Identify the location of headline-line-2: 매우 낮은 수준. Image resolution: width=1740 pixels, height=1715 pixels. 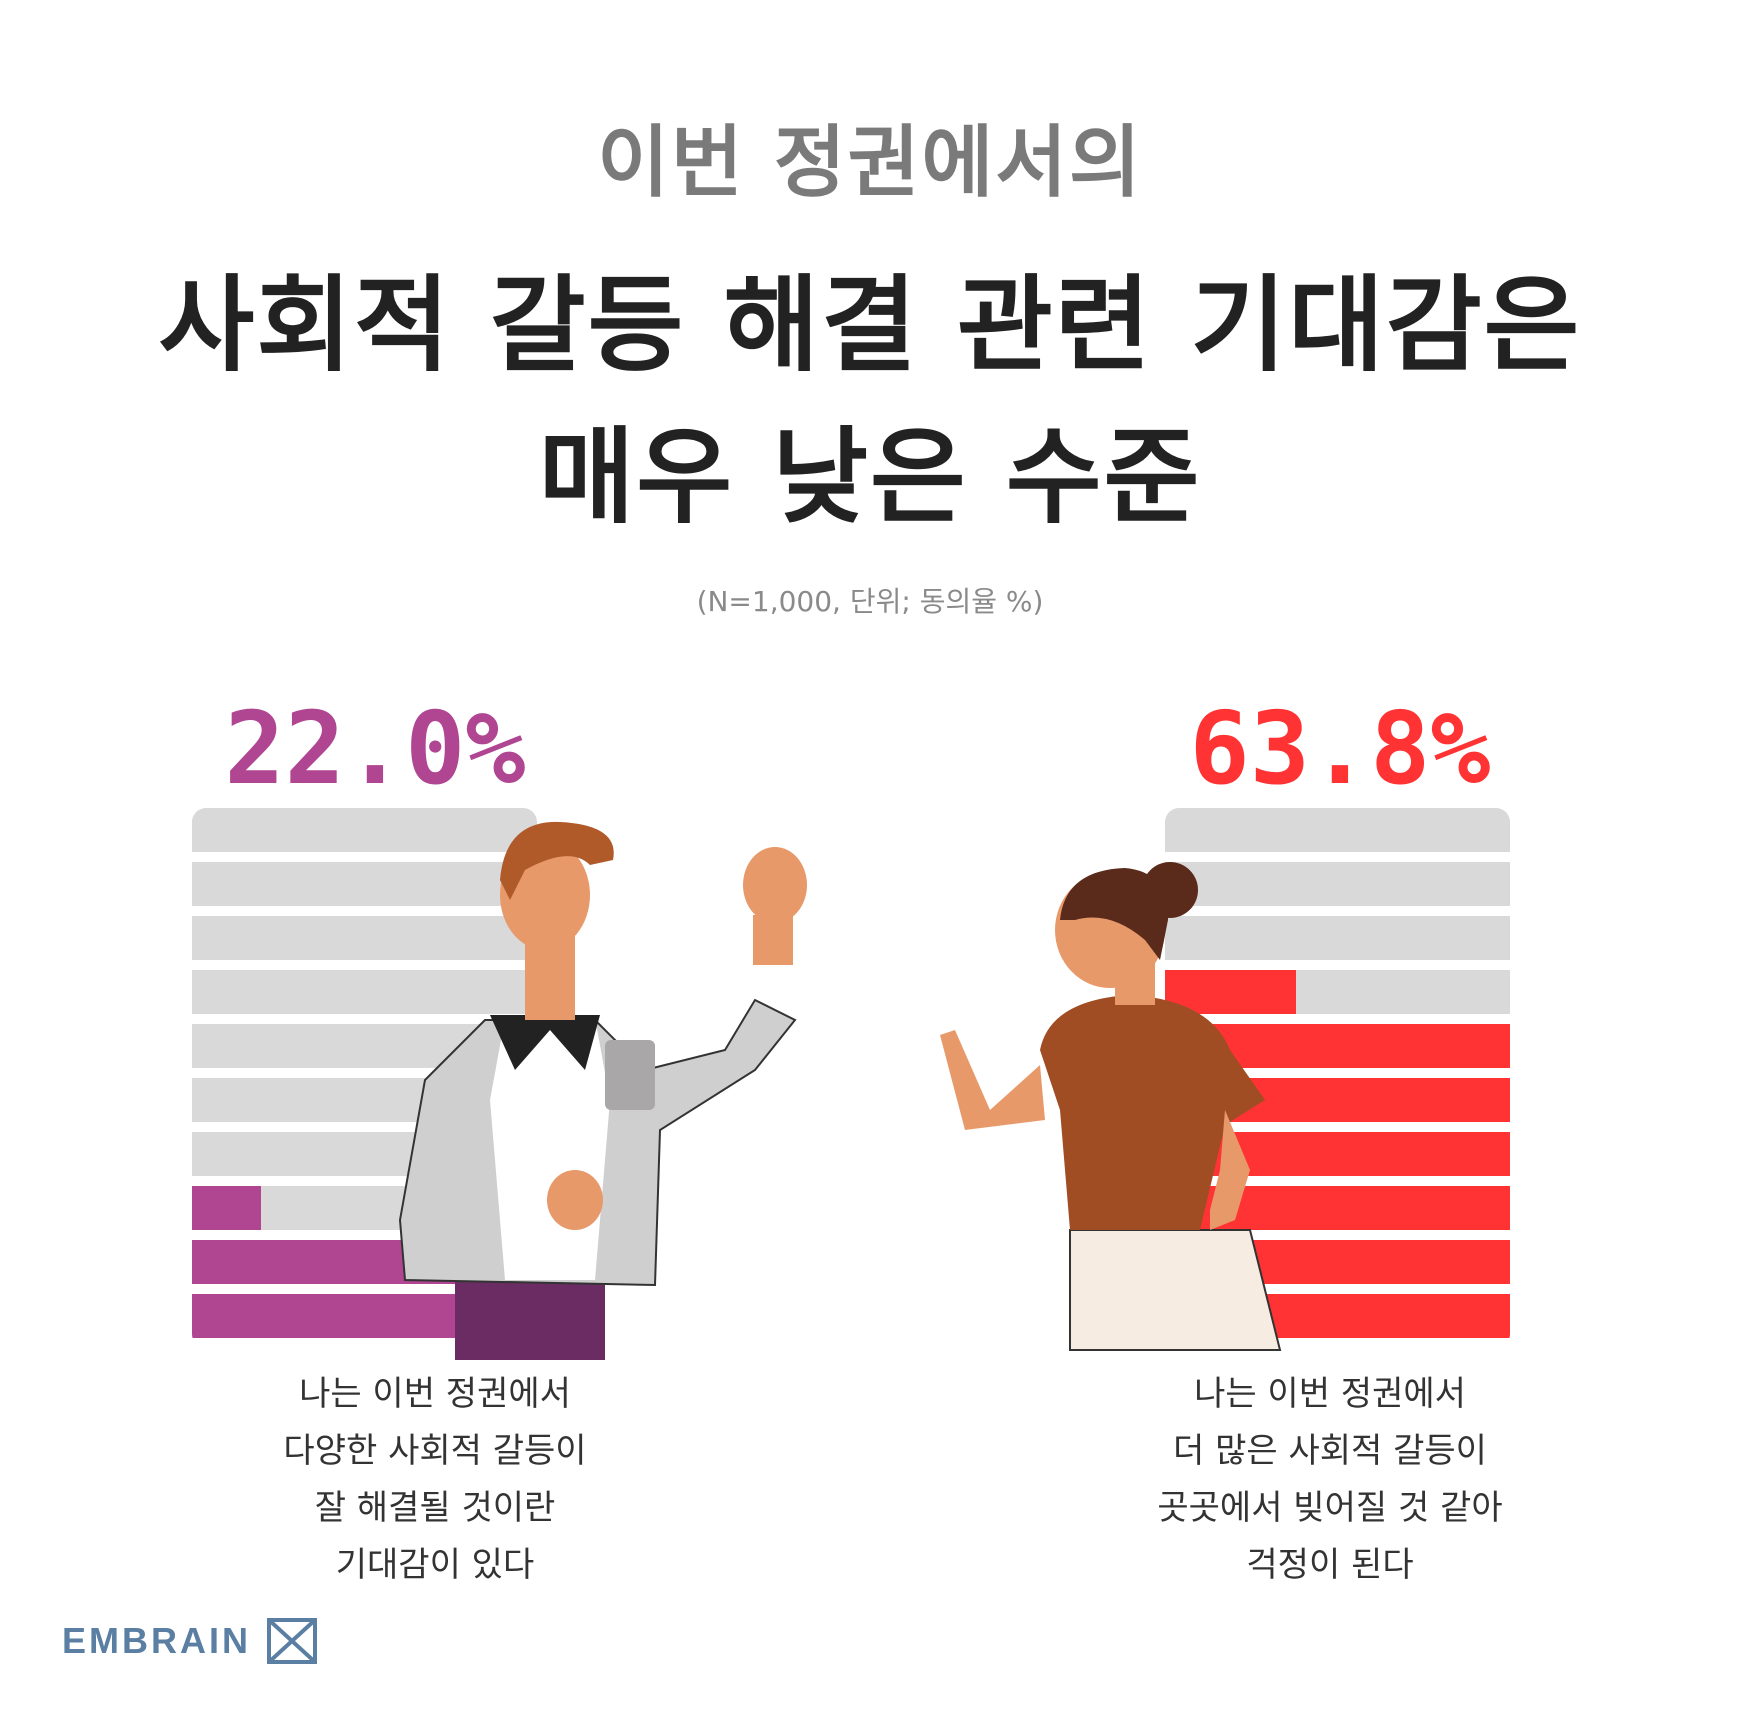
(870, 477).